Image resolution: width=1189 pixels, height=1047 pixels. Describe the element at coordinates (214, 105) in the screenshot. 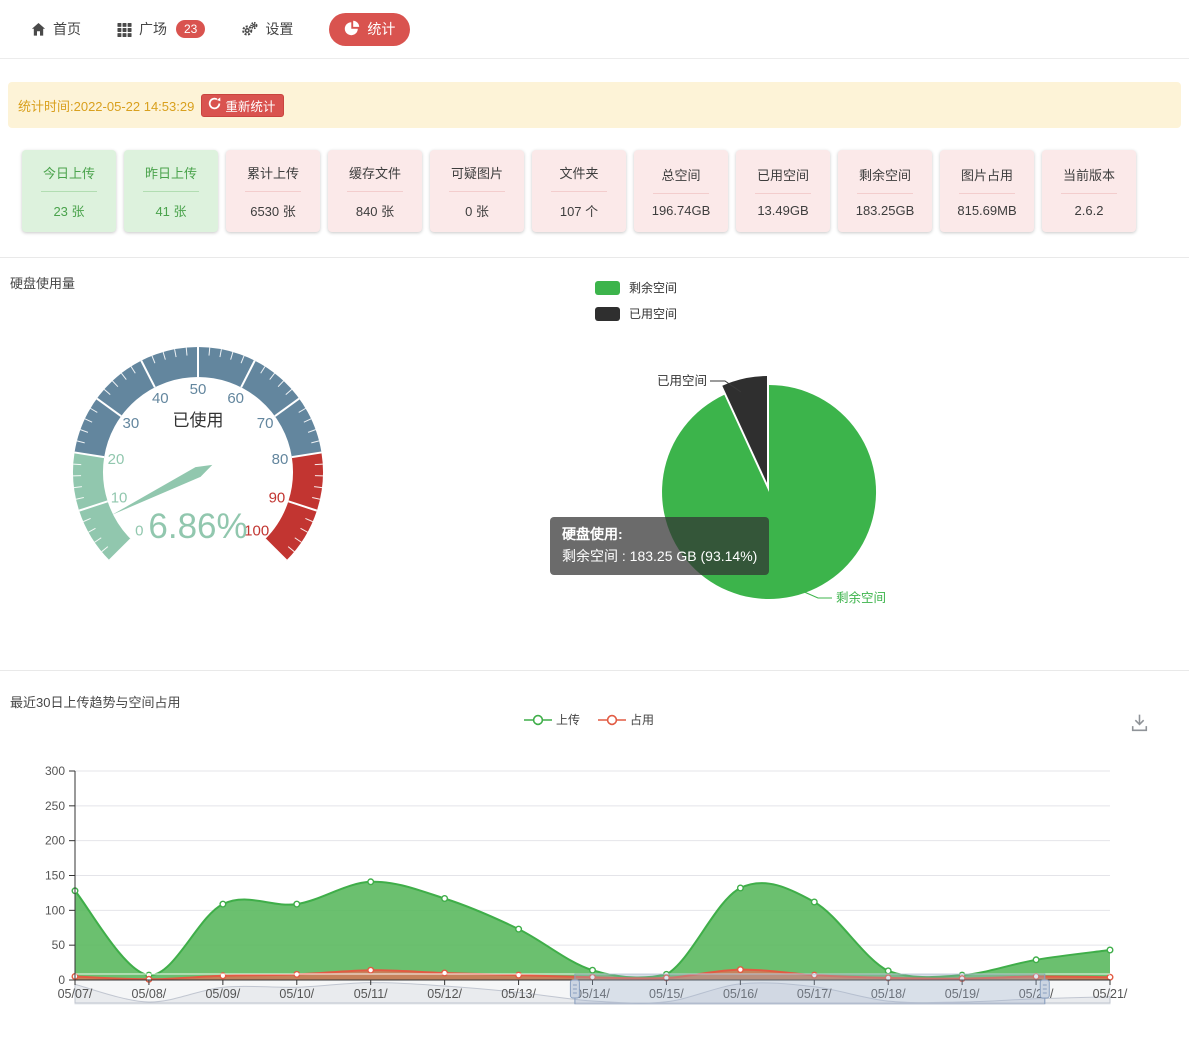

I see `refresh-icon` at that location.